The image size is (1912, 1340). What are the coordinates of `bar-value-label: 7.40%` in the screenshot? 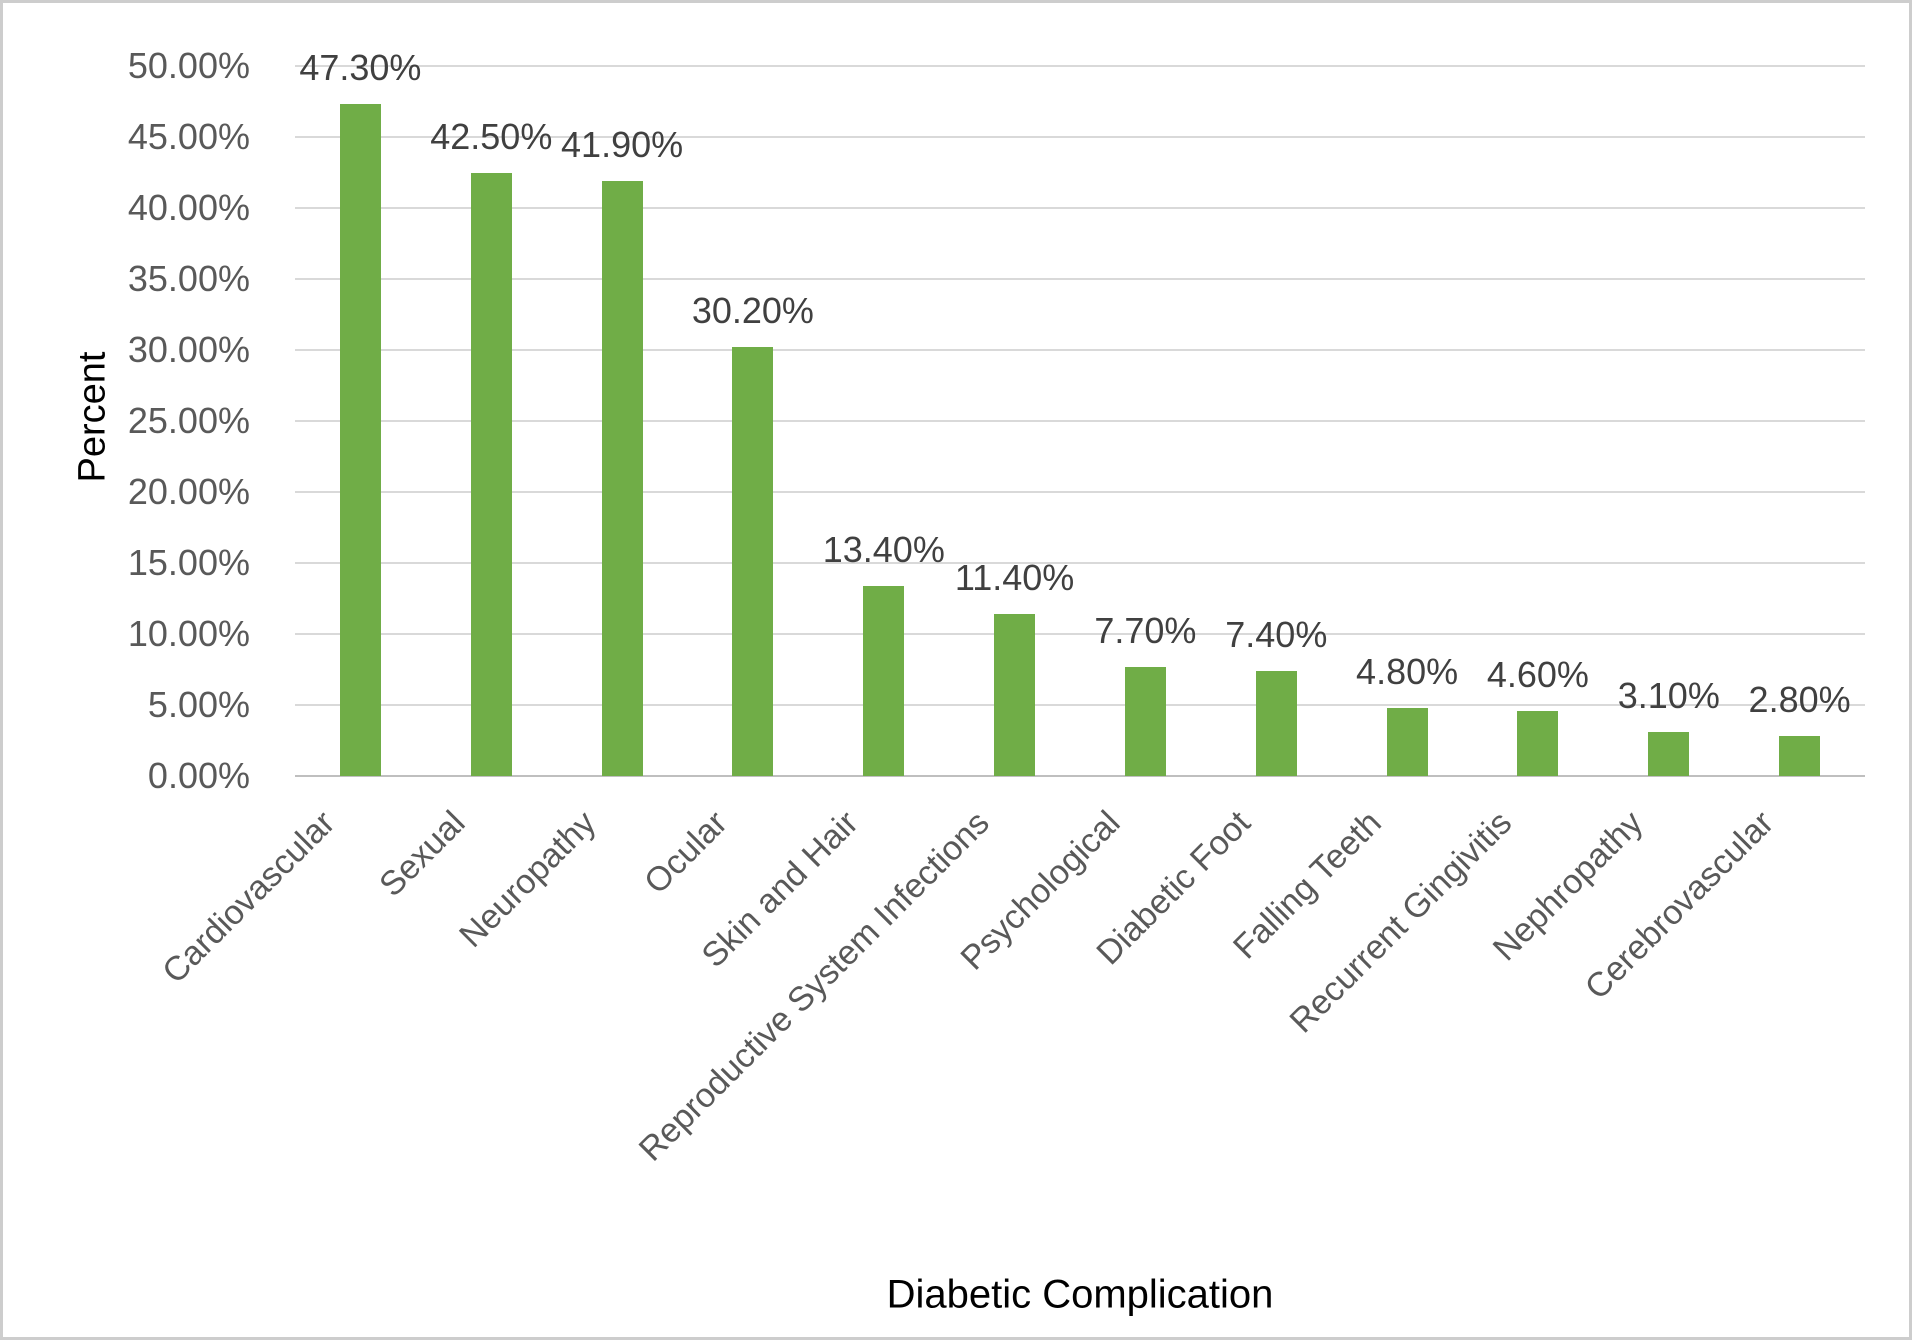 It's located at (1276, 634).